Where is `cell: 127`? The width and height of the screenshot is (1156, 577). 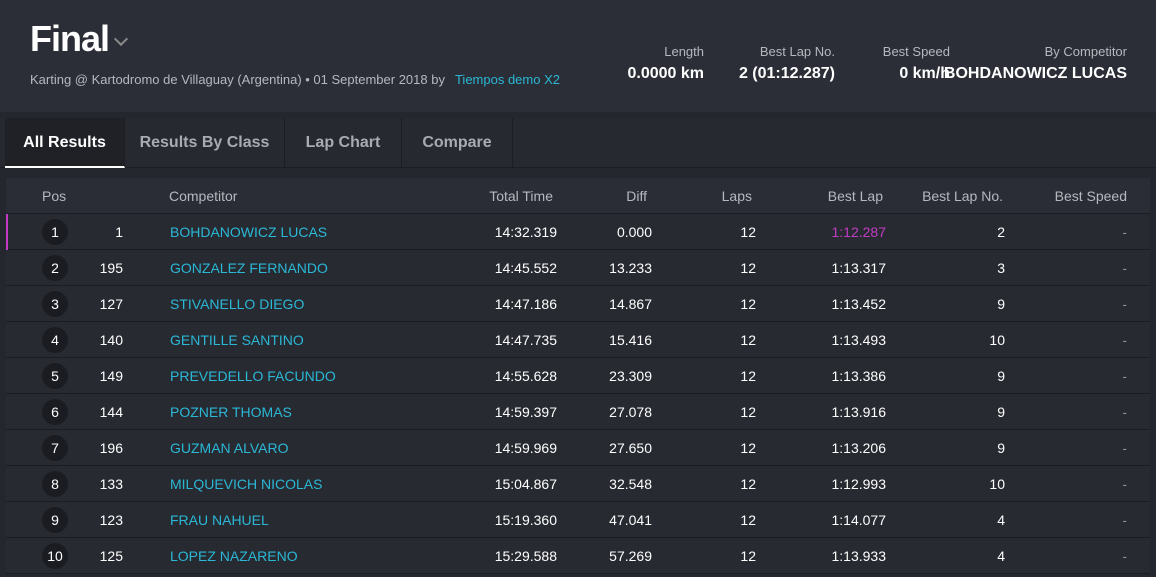 cell: 127 is located at coordinates (111, 304).